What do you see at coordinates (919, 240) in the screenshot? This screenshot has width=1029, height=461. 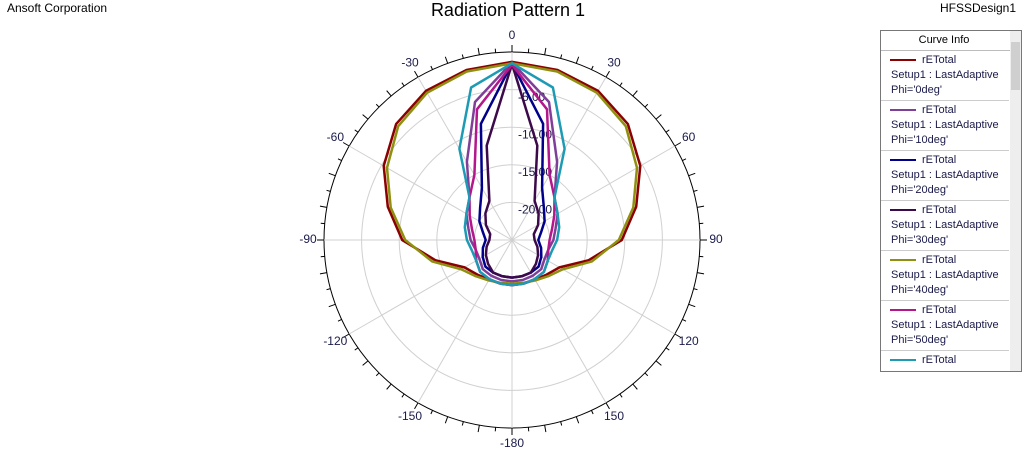 I see `legend-phi: Phi='30deg'` at bounding box center [919, 240].